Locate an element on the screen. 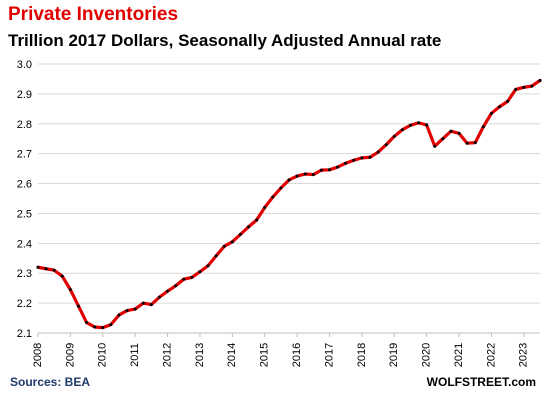 Image resolution: width=548 pixels, height=403 pixels. x-tick-label: 2012 is located at coordinates (167, 355).